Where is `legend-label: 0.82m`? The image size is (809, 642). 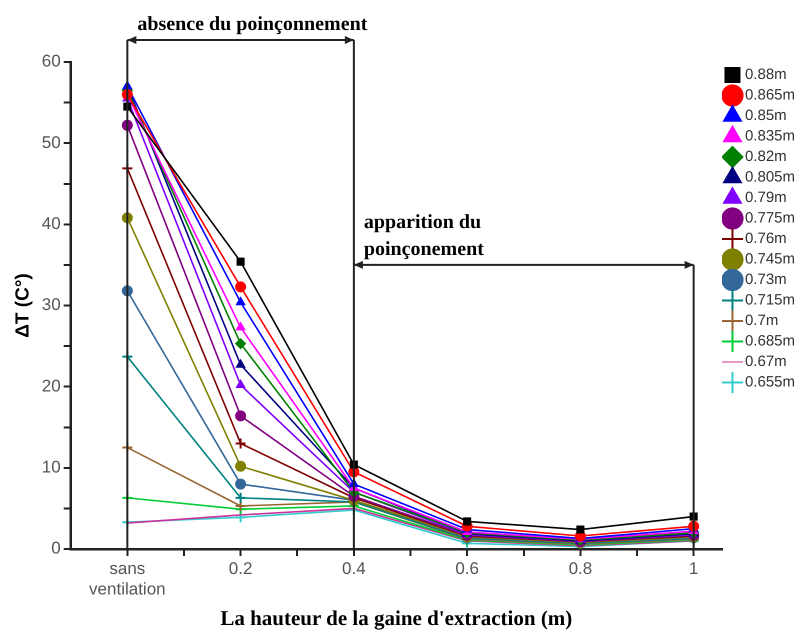
legend-label: 0.82m is located at coordinates (765, 157).